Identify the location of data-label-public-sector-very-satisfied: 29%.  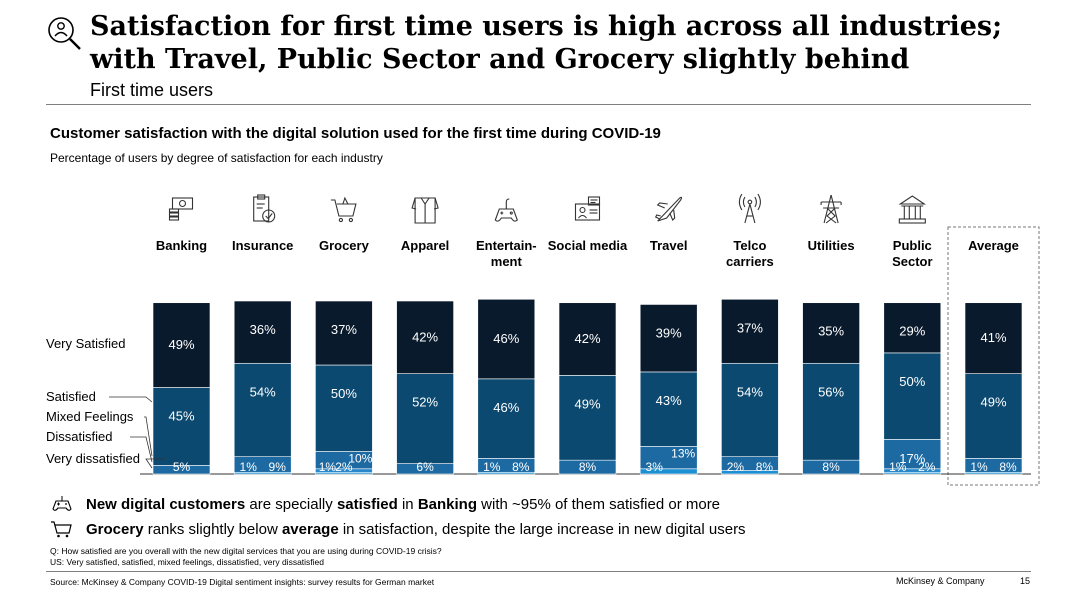
(912, 331).